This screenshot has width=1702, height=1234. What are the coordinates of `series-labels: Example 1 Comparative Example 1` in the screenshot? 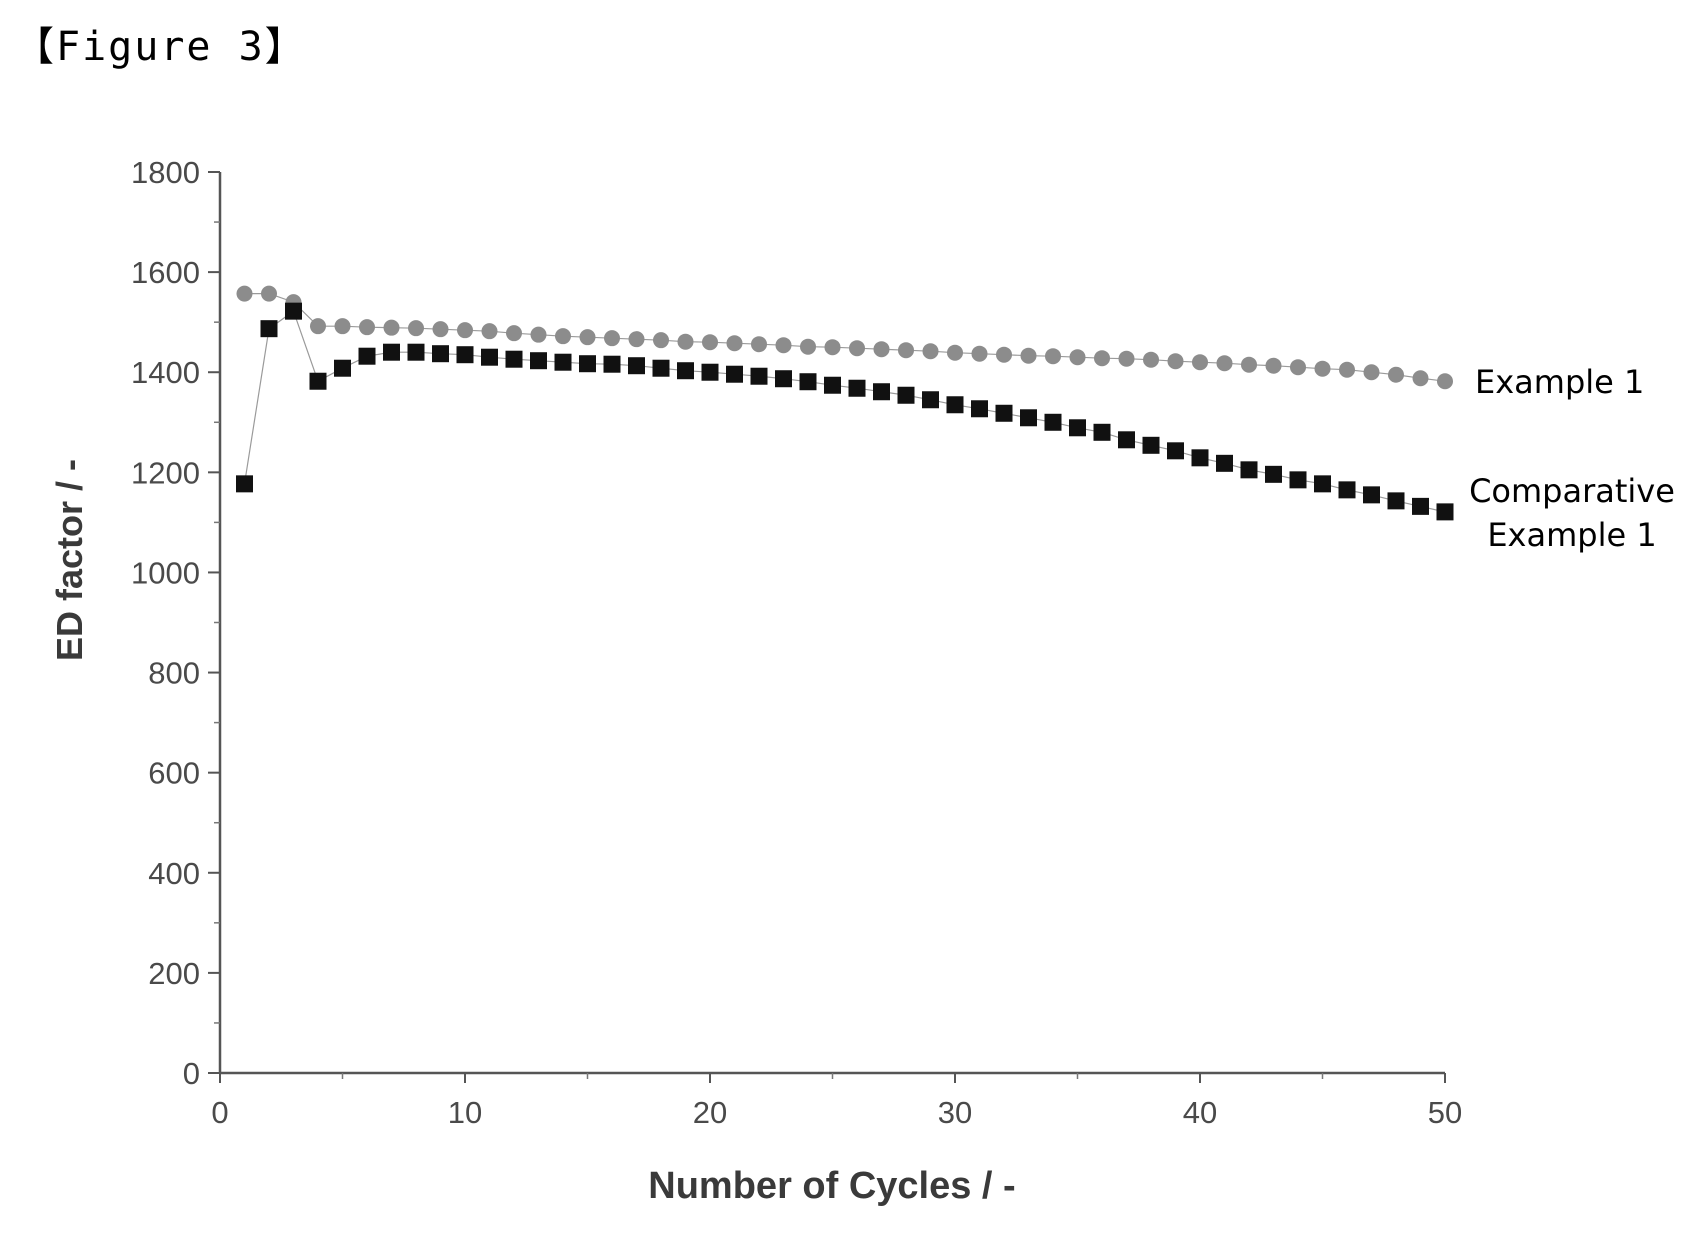 It's located at (1572, 458).